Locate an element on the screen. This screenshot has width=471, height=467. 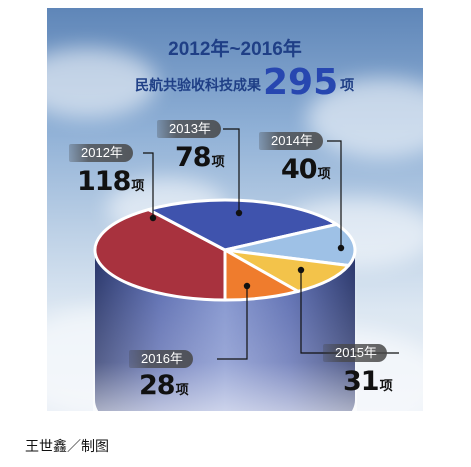
slice-label-2015: 2015年 is located at coordinates (355, 353).